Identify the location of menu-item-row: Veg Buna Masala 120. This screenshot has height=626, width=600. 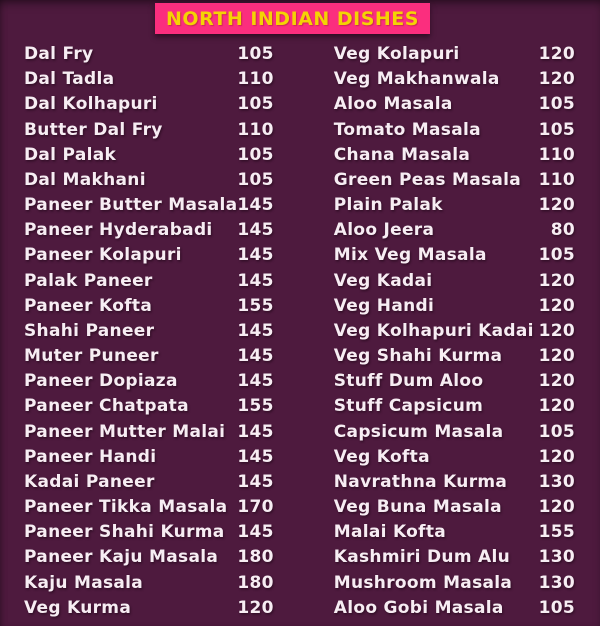
(454, 507).